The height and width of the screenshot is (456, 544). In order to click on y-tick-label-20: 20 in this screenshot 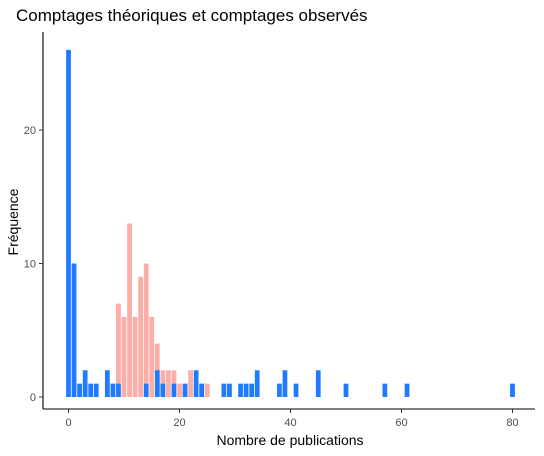, I will do `click(30, 131)`.